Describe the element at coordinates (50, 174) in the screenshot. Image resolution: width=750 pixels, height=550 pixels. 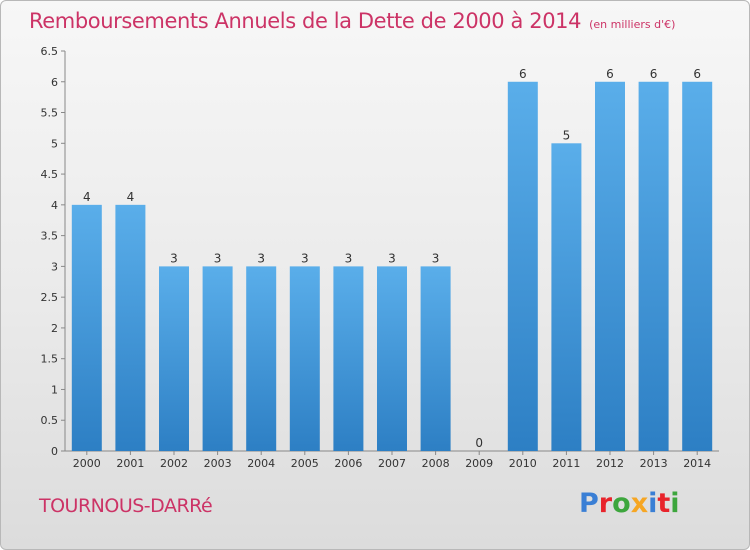
I see `y-tick-label: 4.5` at that location.